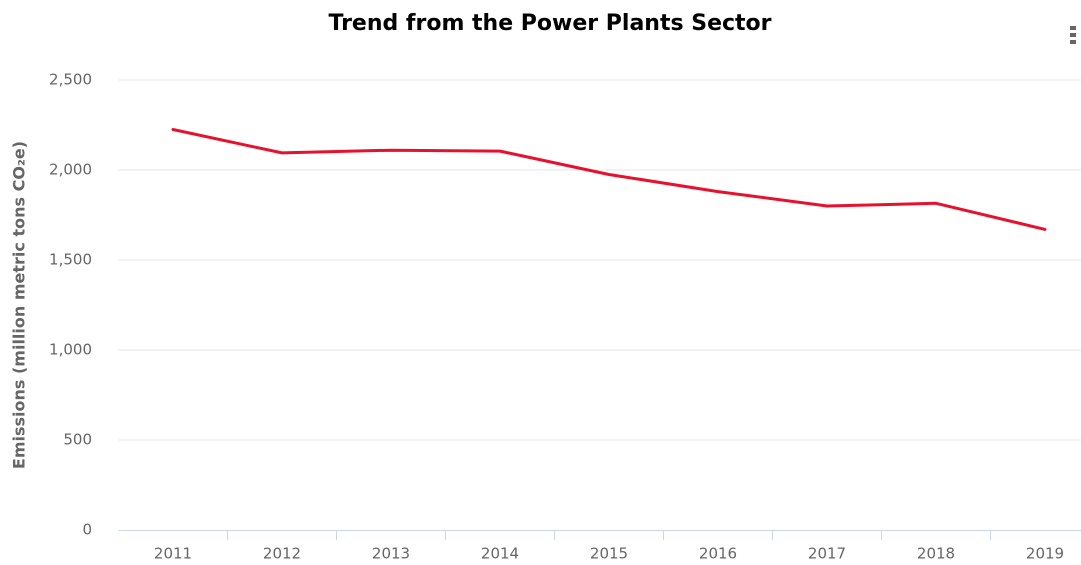  Describe the element at coordinates (936, 554) in the screenshot. I see `x-tick-label: 2018` at that location.